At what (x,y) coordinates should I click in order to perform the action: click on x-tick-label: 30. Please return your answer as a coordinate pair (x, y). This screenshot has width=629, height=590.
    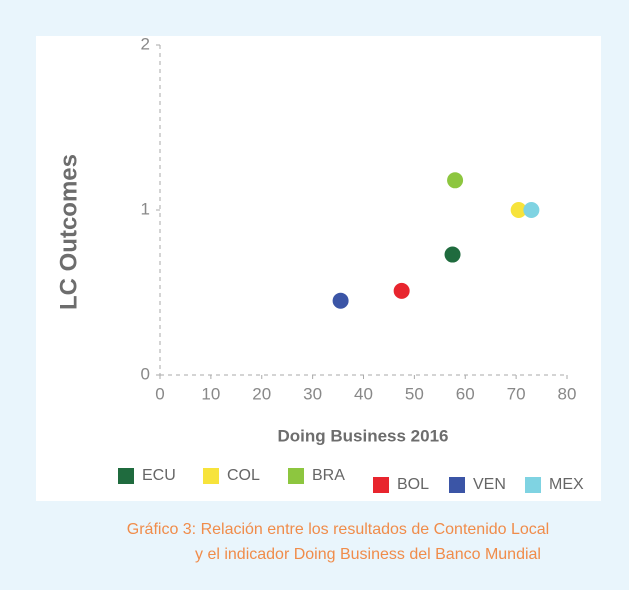
    Looking at the image, I should click on (312, 393).